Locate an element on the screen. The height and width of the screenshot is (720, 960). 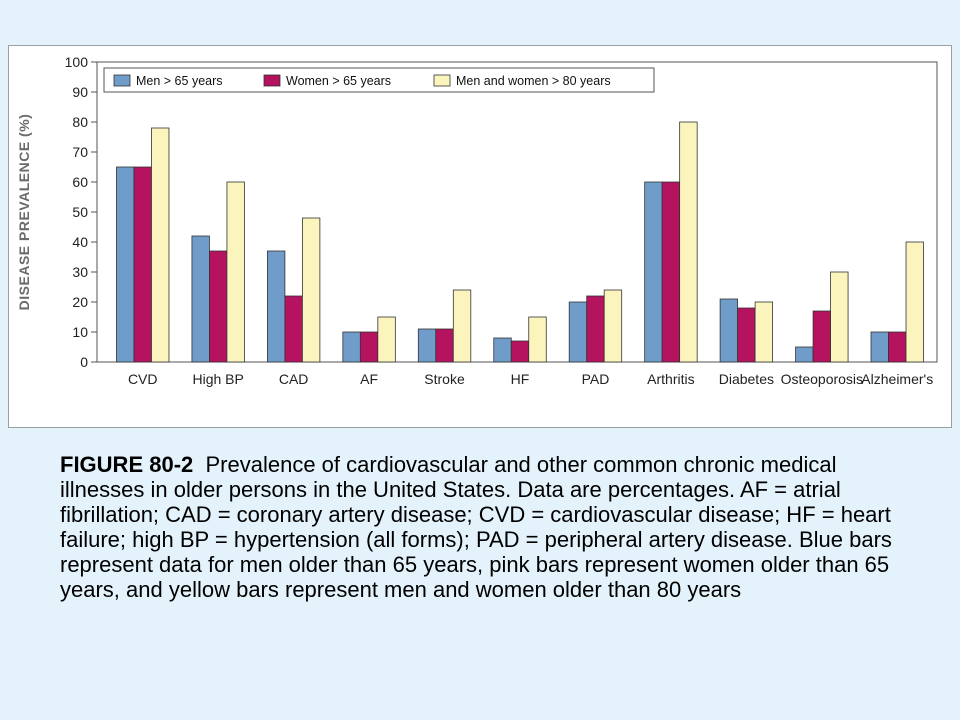
y-tick-label: 50 is located at coordinates (80, 212).